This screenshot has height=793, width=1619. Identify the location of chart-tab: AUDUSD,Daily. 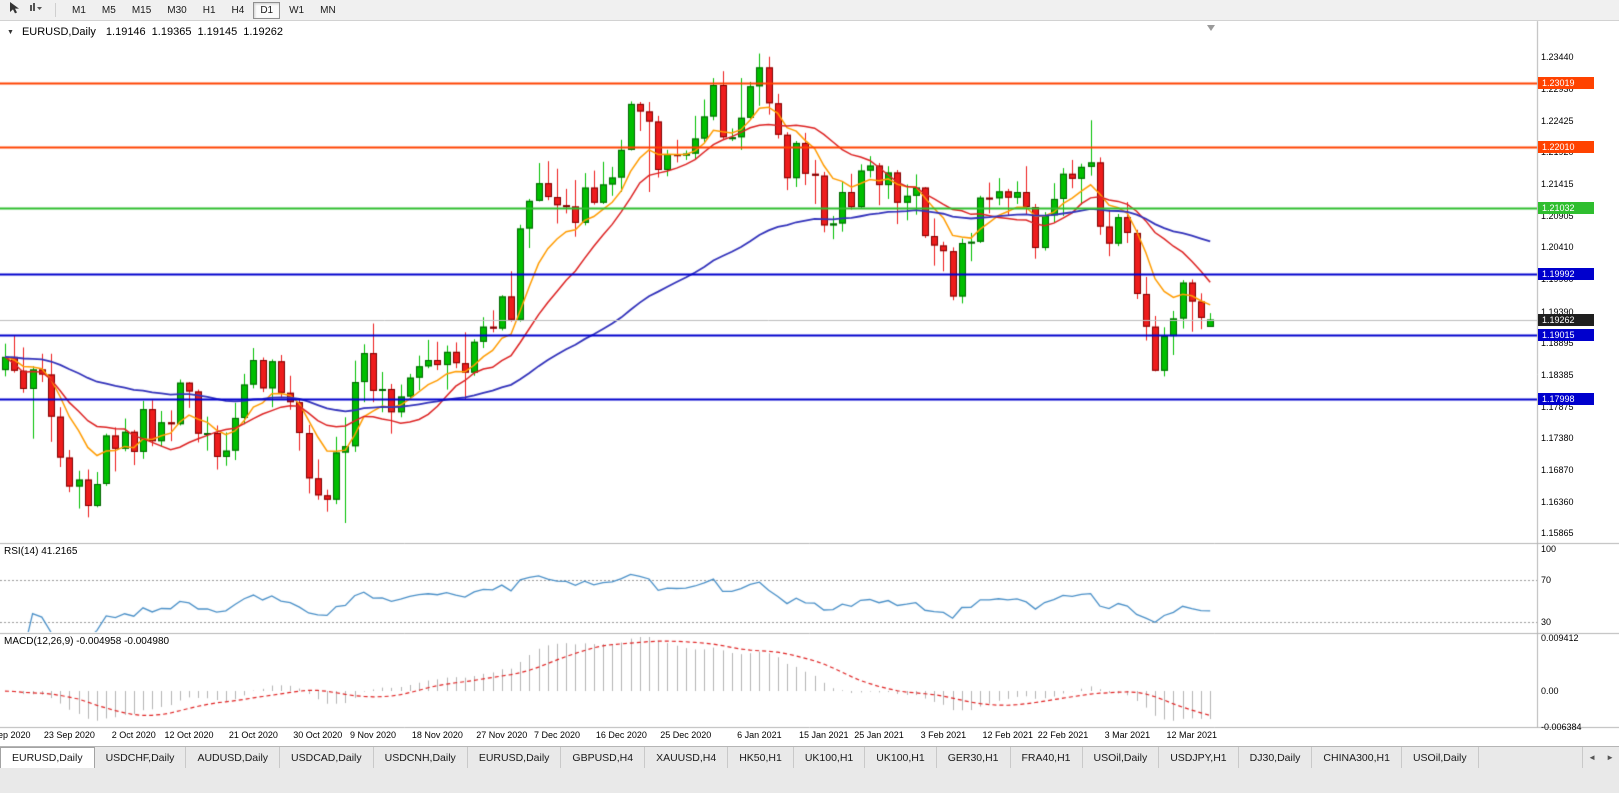
(233, 757).